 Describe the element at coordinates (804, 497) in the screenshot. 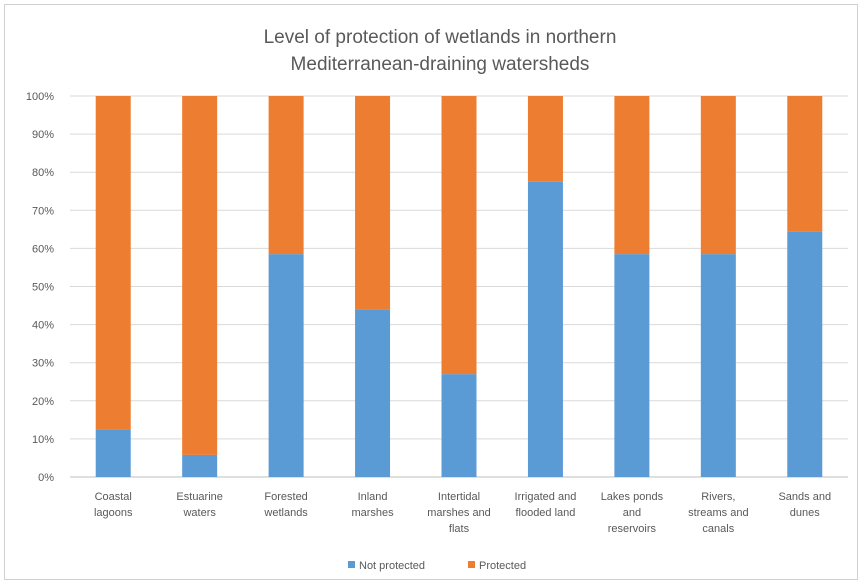

I see `x-tick-label: Sands and` at that location.